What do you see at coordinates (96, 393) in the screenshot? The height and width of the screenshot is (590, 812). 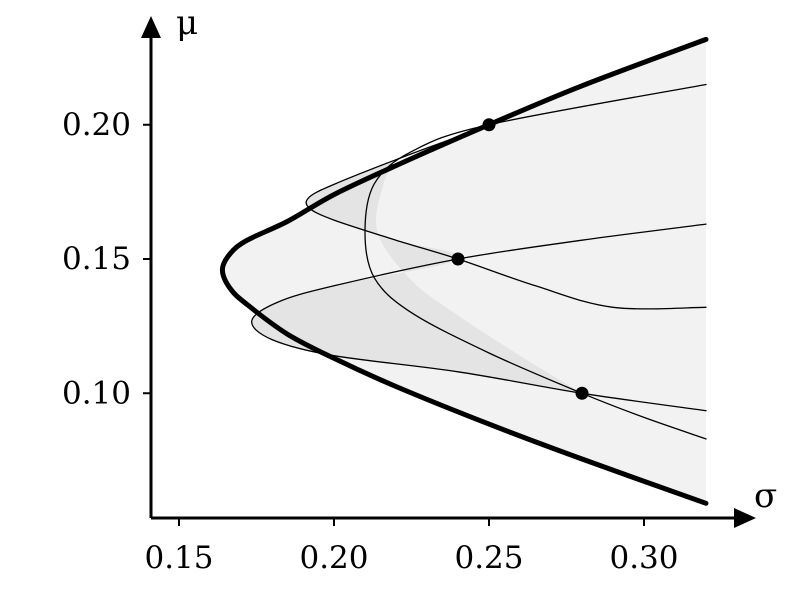 I see `y-tick-label: 0.10` at bounding box center [96, 393].